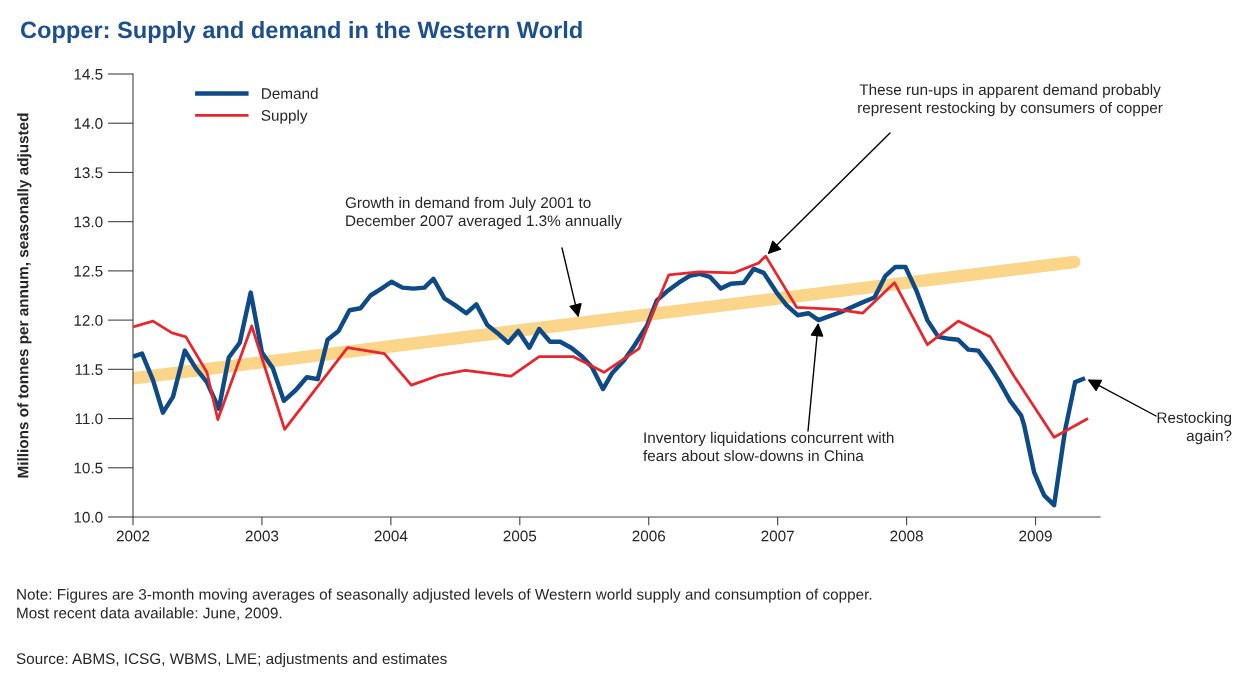 This screenshot has height=685, width=1236. Describe the element at coordinates (520, 536) in the screenshot. I see `x-tick-label: 2005` at that location.